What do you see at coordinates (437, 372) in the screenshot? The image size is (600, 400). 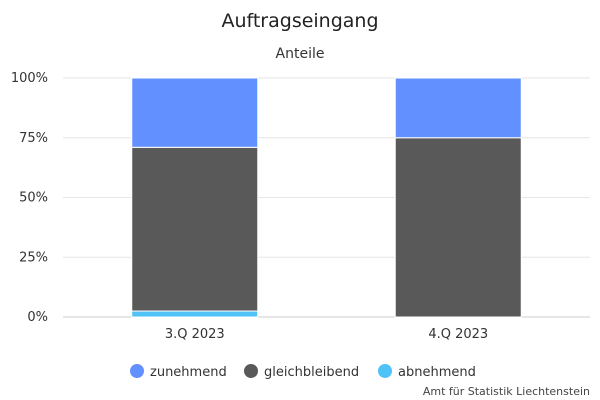 I see `legend-label-abnehmend: abnehmend` at bounding box center [437, 372].